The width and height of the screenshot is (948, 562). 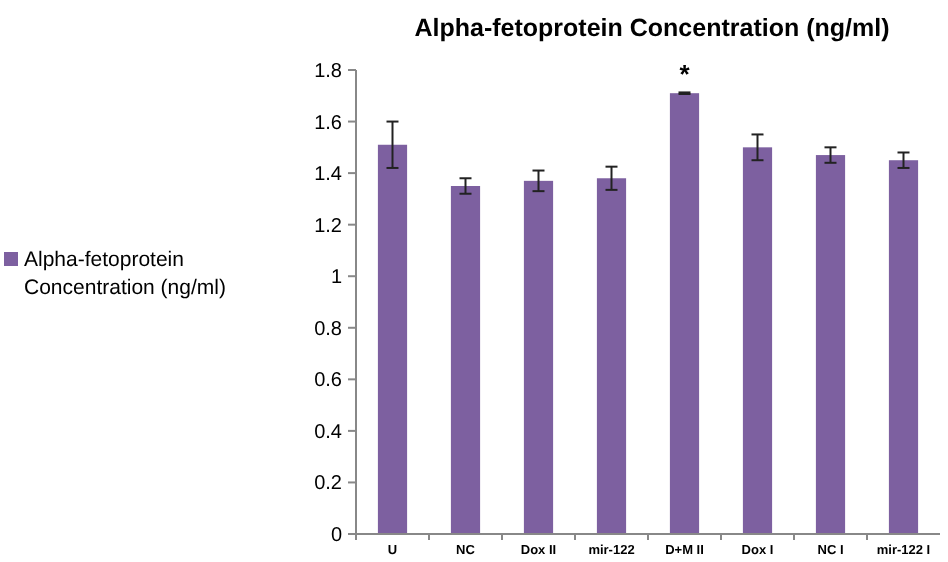 What do you see at coordinates (336, 278) in the screenshot?
I see `y-tick-label: 1` at bounding box center [336, 278].